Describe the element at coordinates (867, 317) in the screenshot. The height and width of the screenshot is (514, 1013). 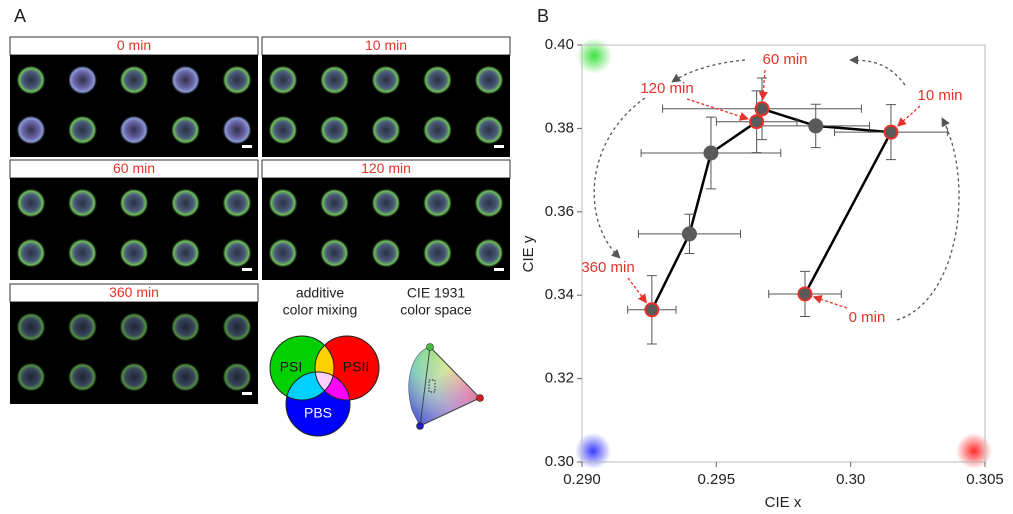
I see `annotation: 0 min` at that location.